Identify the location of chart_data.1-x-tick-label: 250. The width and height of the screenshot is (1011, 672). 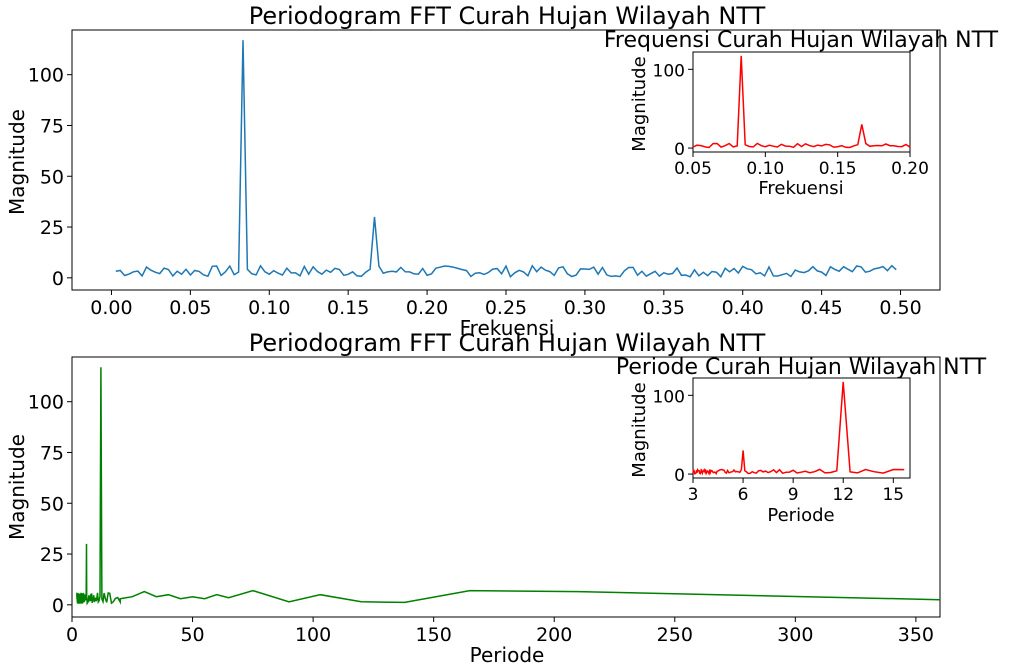
(675, 635).